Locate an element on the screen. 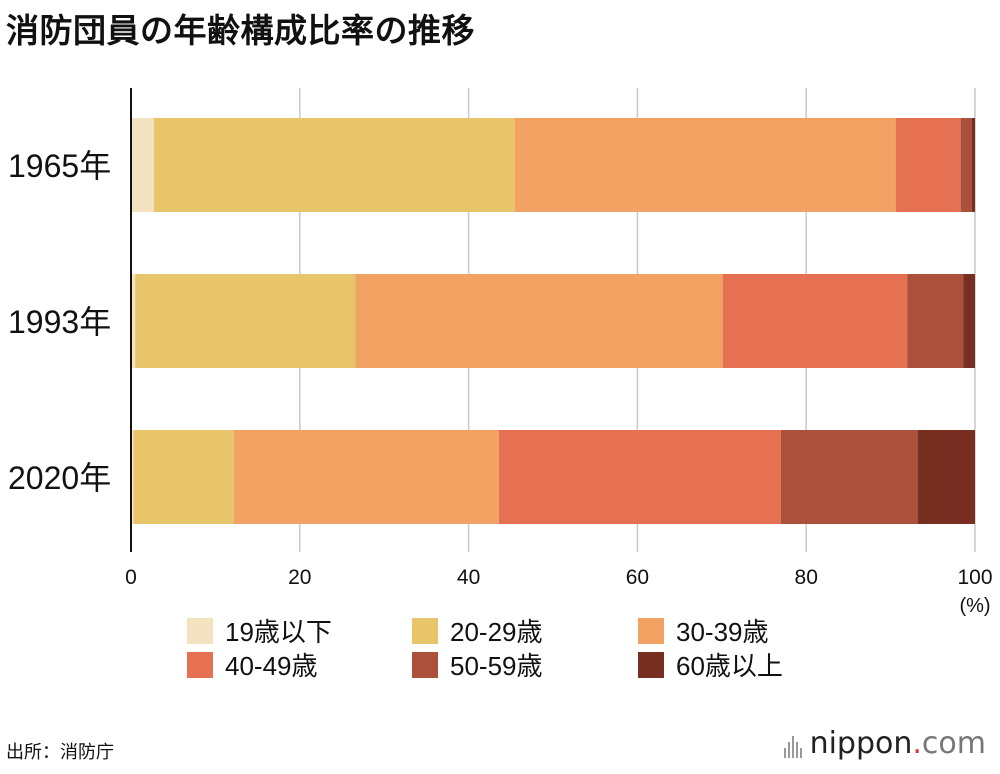  x-tick-label-80: 80 is located at coordinates (806, 577).